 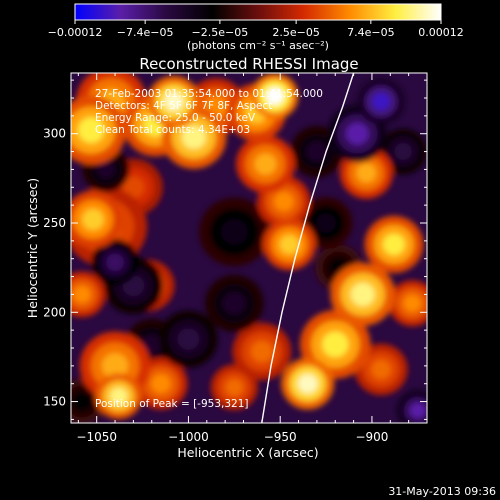 I want to click on colorbar-tick-label: 7.4e−05, so click(x=370, y=32).